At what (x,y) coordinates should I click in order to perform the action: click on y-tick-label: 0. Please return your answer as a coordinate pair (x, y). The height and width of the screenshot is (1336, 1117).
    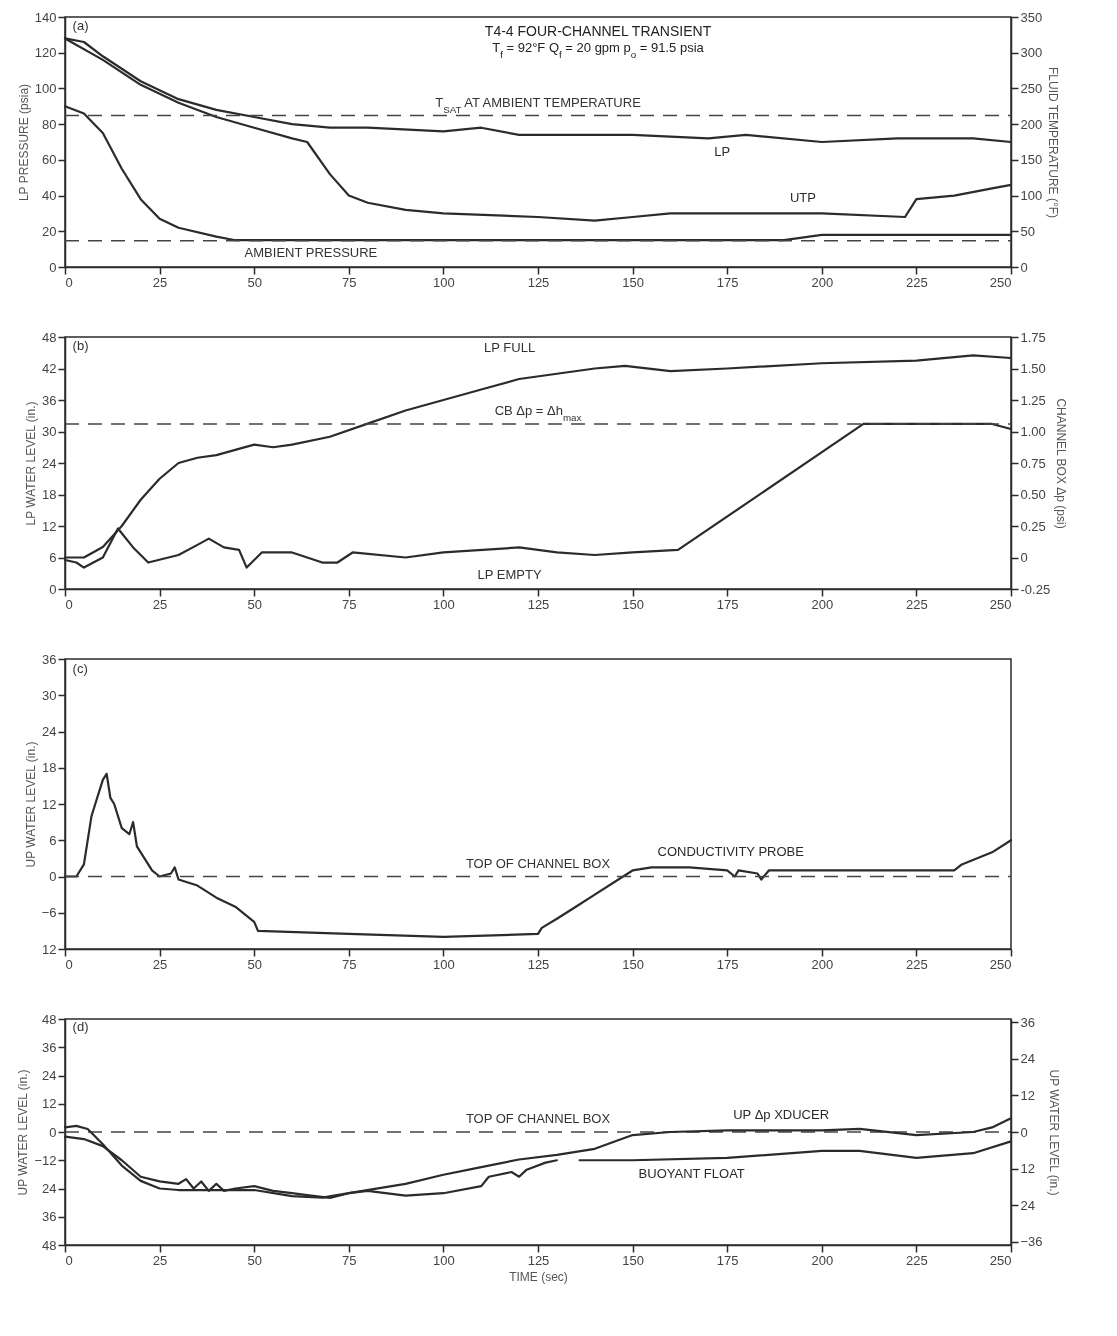
    Looking at the image, I should click on (53, 876).